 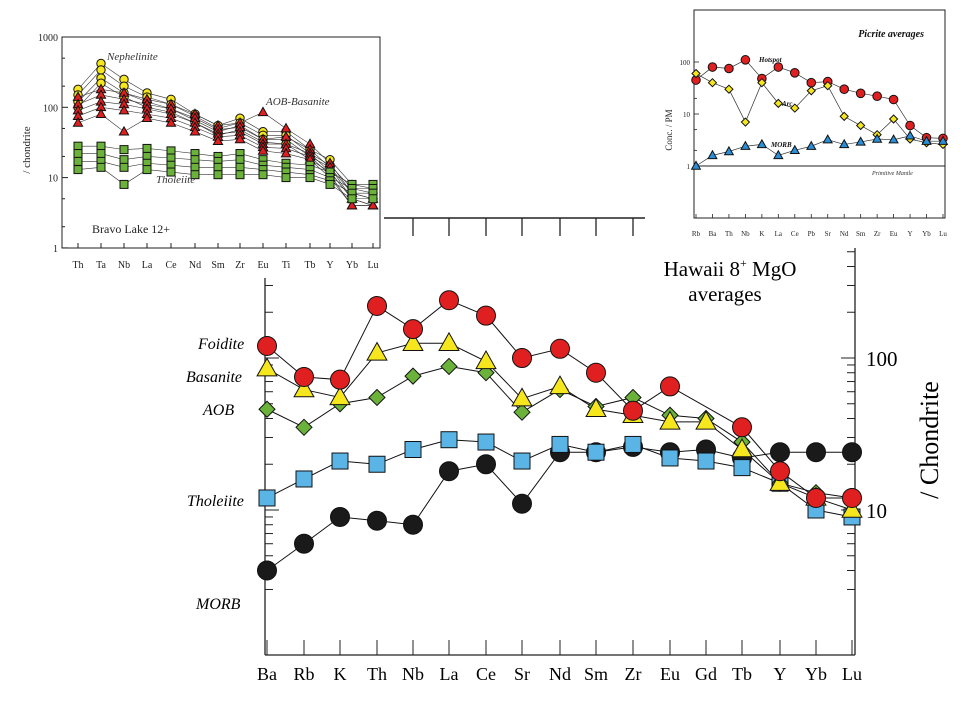 I want to click on bravo-lake-x-tick-label: Nd, so click(x=195, y=265).